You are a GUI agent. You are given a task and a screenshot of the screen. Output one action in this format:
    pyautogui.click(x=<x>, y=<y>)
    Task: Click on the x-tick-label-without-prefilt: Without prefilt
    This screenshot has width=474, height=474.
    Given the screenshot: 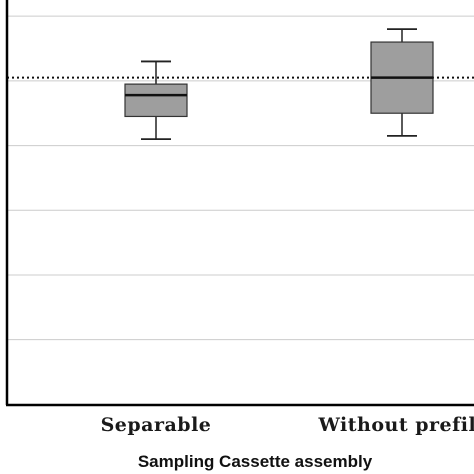 What is the action you would take?
    pyautogui.click(x=396, y=425)
    